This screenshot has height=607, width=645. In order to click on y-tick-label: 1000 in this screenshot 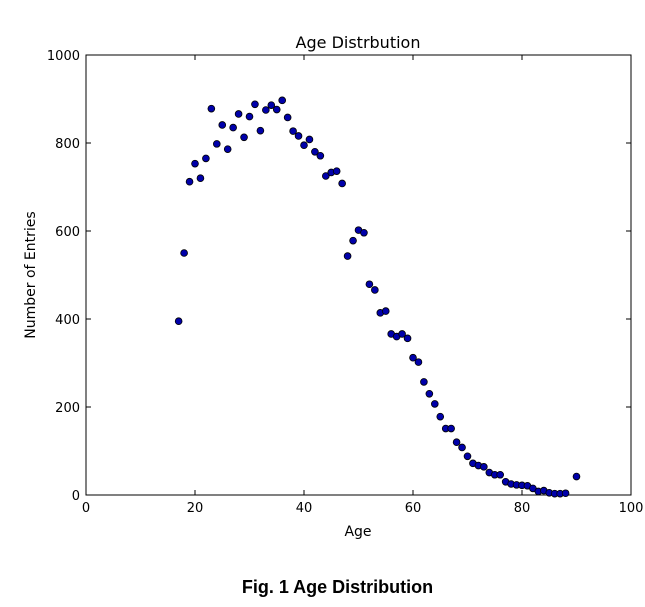, I will do `click(63, 56)`.